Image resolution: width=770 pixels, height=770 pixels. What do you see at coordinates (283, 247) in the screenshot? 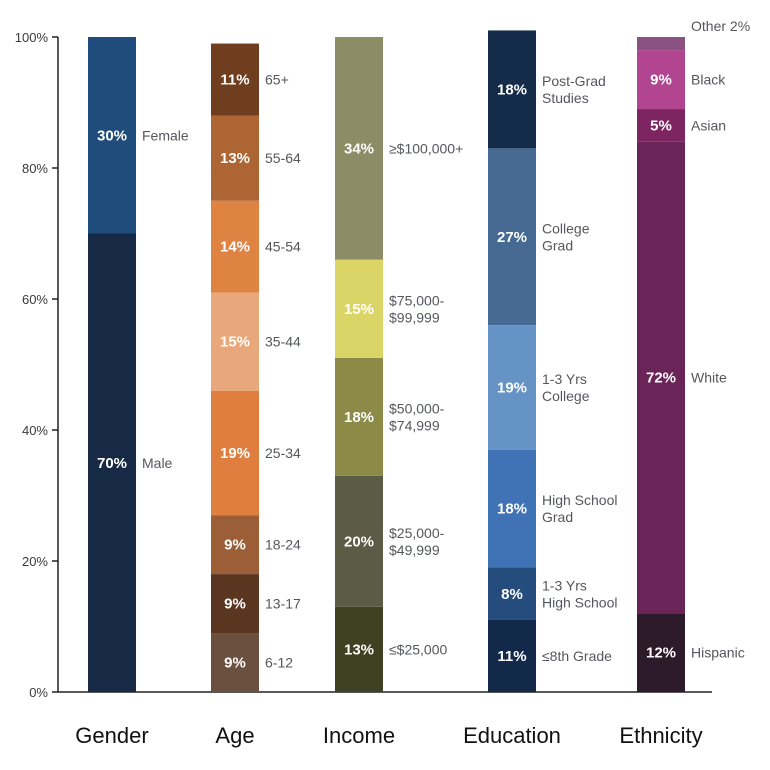
I see `segment-category-label: 45-54` at bounding box center [283, 247].